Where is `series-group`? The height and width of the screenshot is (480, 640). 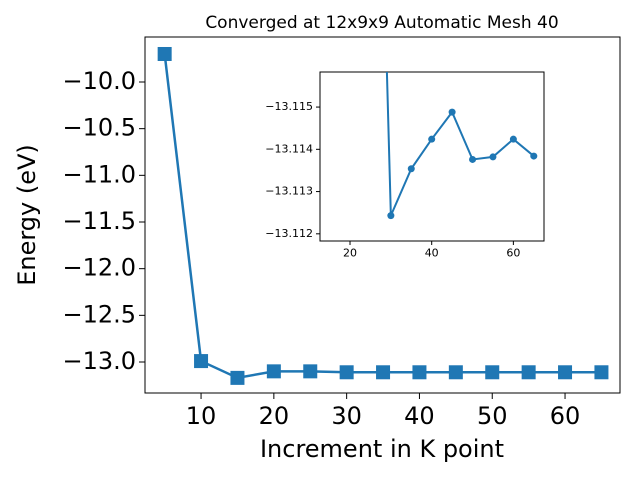
series-group is located at coordinates (461, 146).